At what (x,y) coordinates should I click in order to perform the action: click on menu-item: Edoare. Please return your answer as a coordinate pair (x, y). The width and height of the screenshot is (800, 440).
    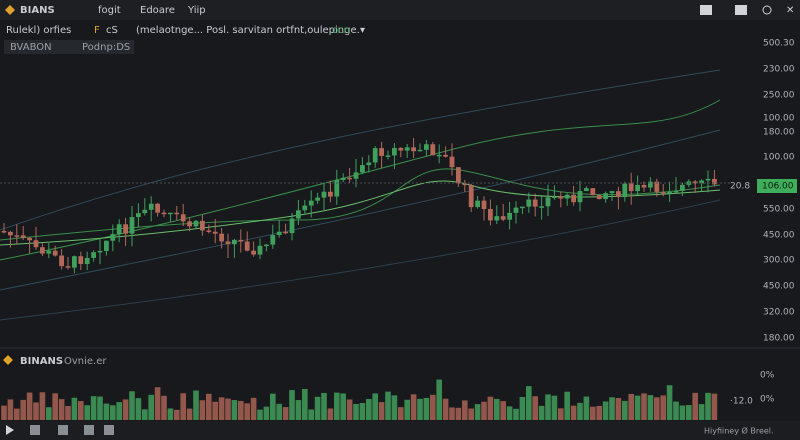
    Looking at the image, I should click on (157, 10).